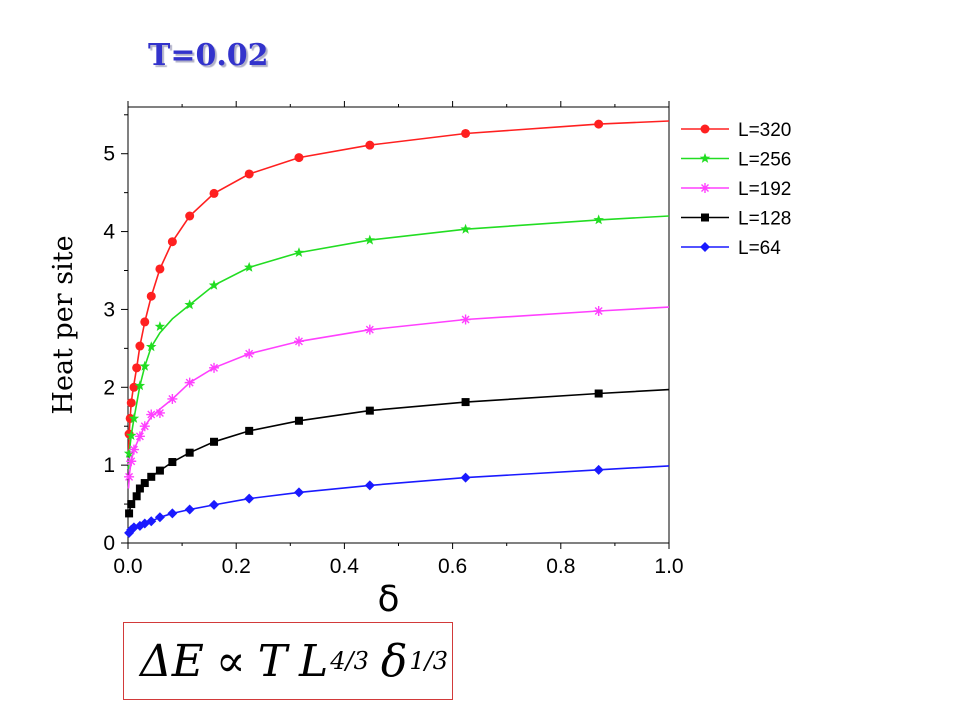 This screenshot has height=720, width=960. What do you see at coordinates (63, 324) in the screenshot?
I see `y-axis-label: Heat per site` at bounding box center [63, 324].